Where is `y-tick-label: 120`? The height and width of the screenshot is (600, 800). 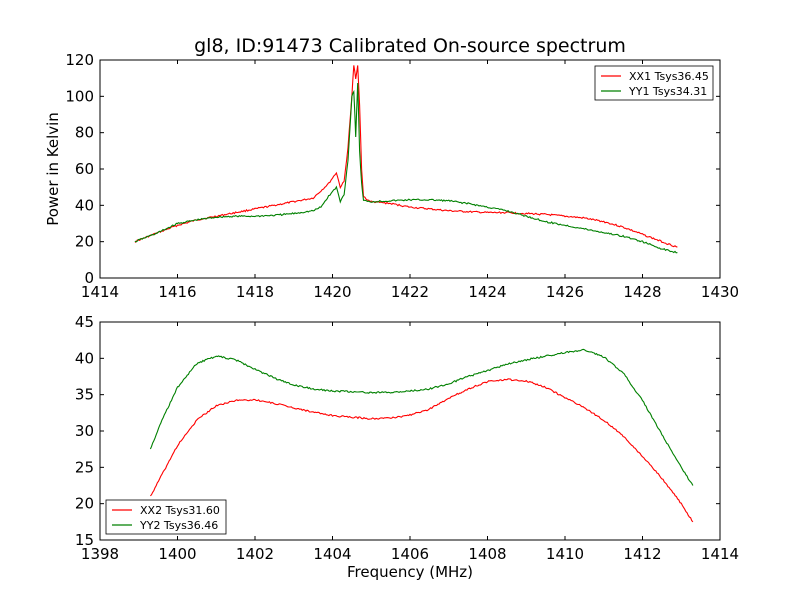
y-tick-label: 120 is located at coordinates (79, 60).